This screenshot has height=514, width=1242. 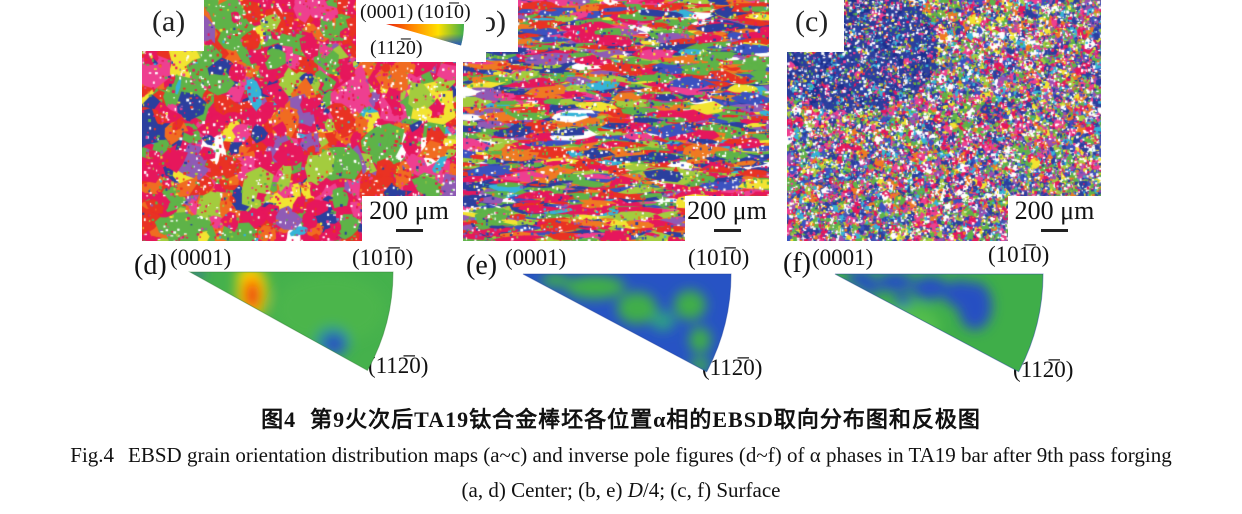 I want to click on ipf-figure-d, so click(x=291, y=321).